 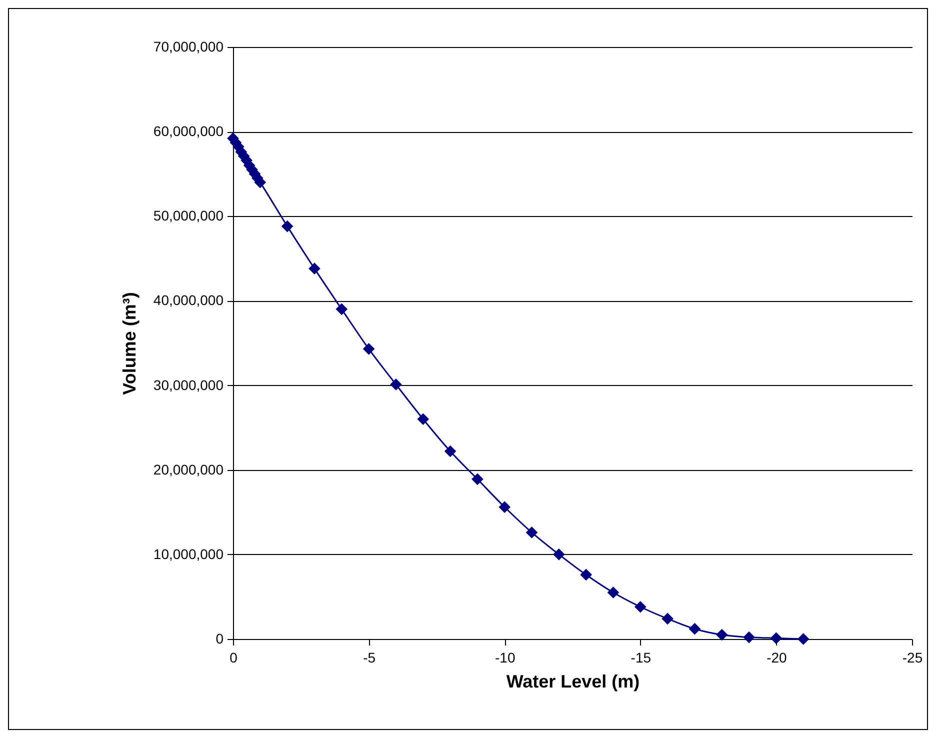 What do you see at coordinates (505, 658) in the screenshot?
I see `x-tick-label: -10` at bounding box center [505, 658].